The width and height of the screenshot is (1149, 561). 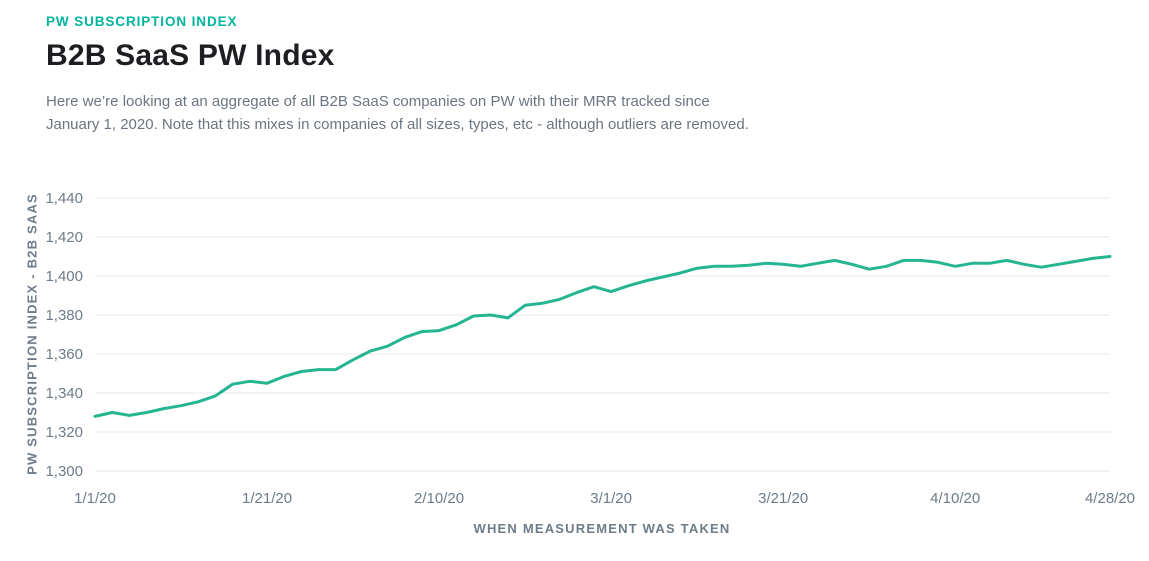 I want to click on y-tick-label: 1,400, so click(x=64, y=276).